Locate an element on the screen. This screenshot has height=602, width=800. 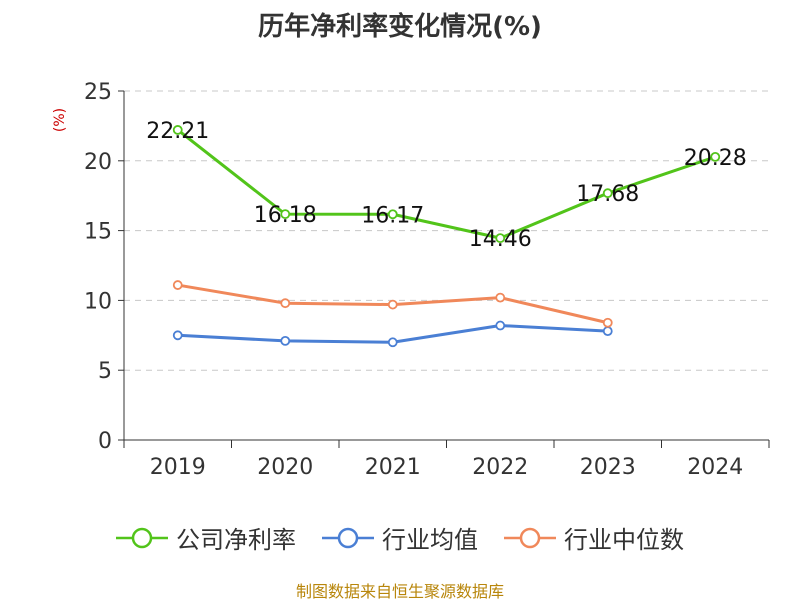
x-tick-label: 2019 is located at coordinates (178, 467).